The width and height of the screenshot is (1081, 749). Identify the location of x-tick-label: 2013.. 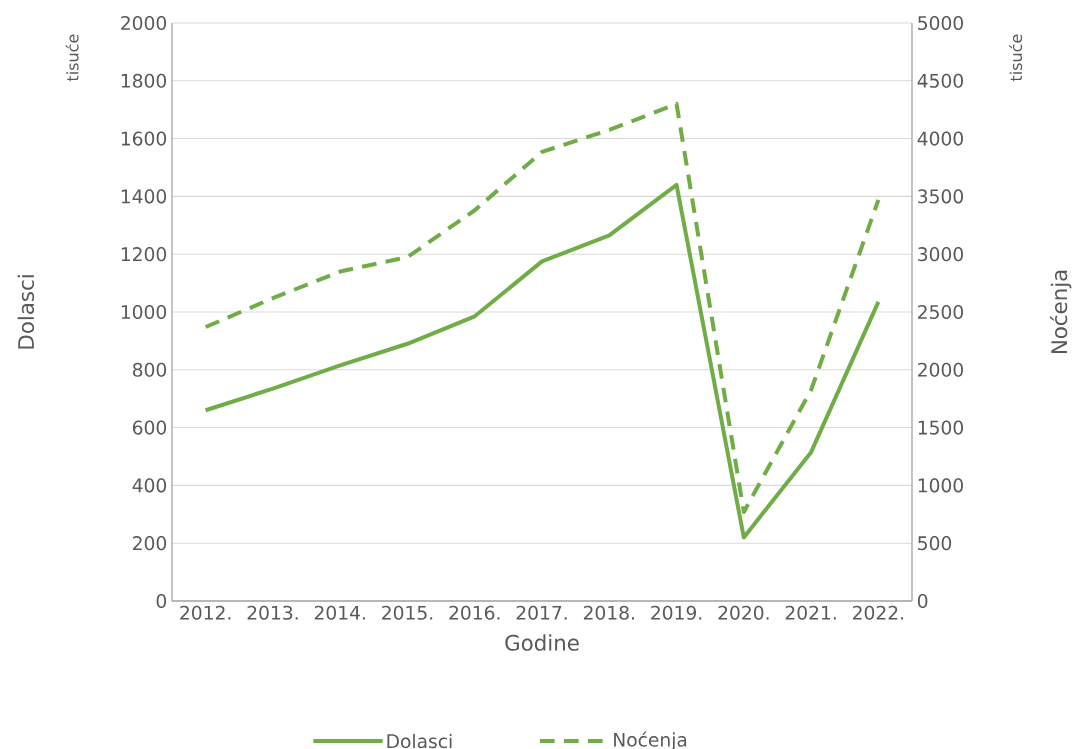
(272, 612).